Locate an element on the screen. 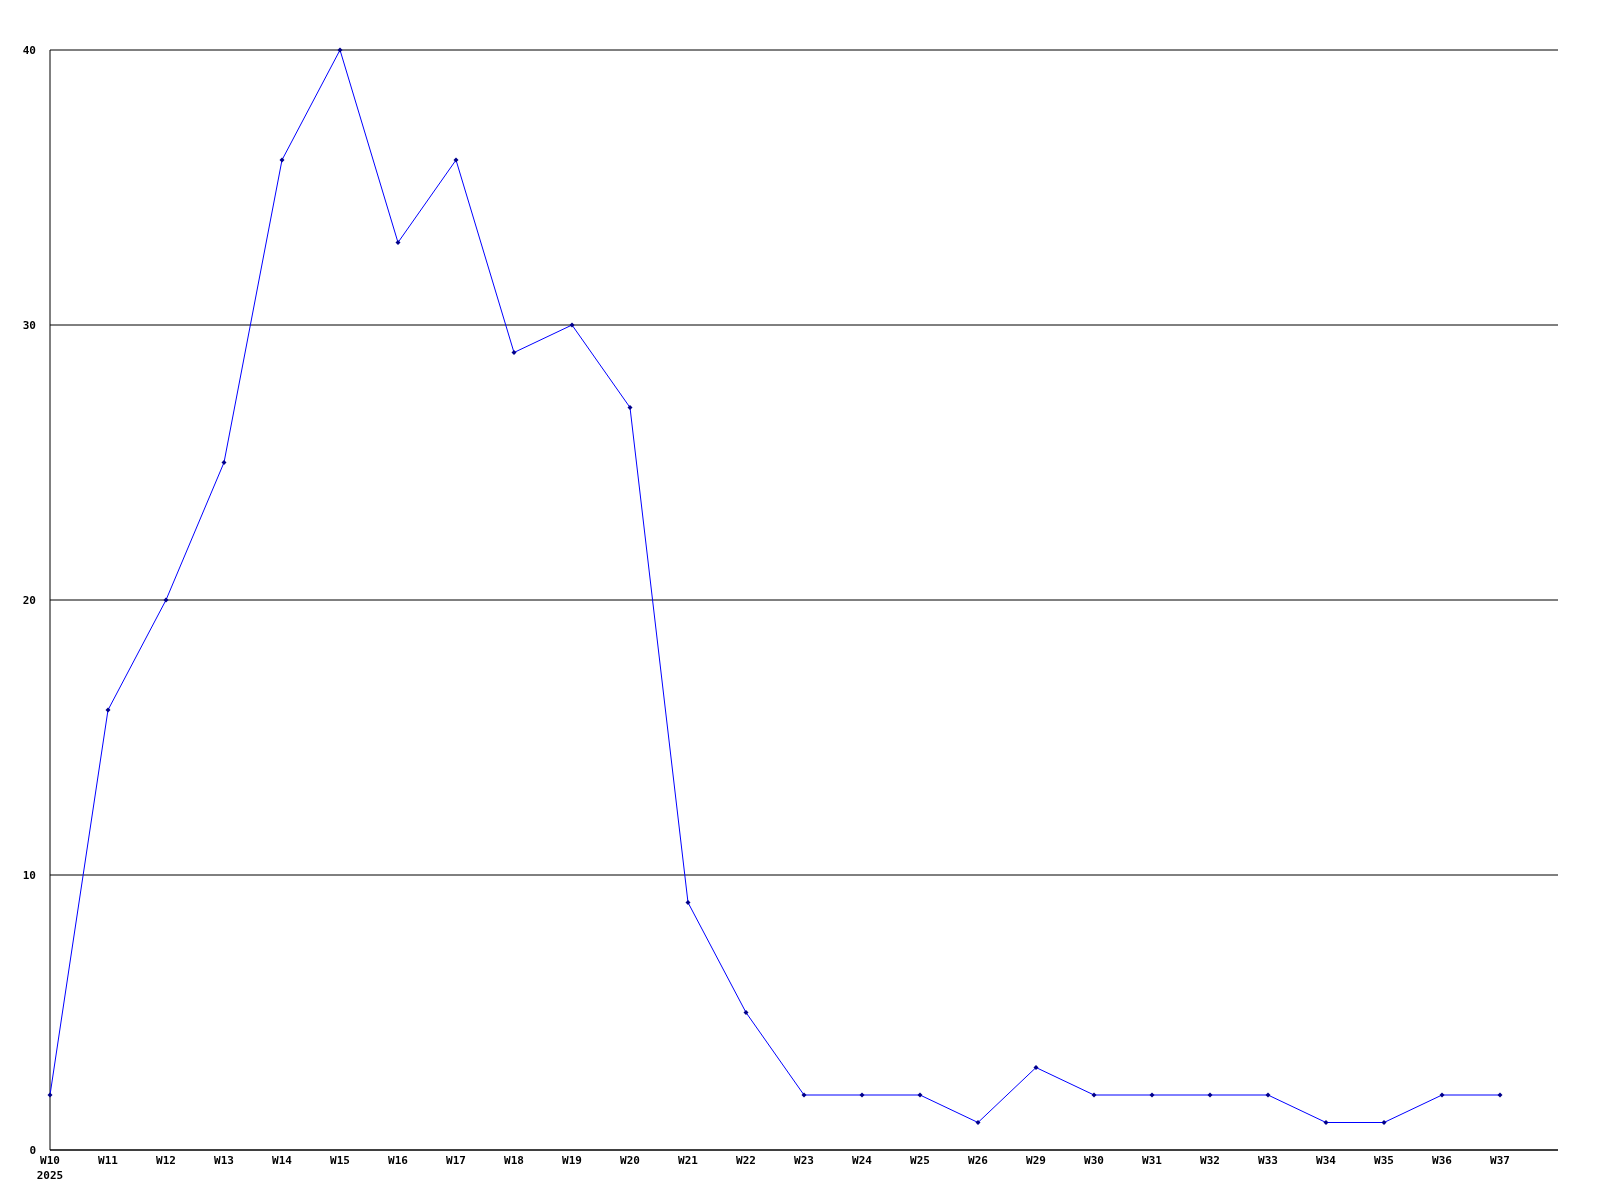  x-tick-label: W15 is located at coordinates (340, 1160).